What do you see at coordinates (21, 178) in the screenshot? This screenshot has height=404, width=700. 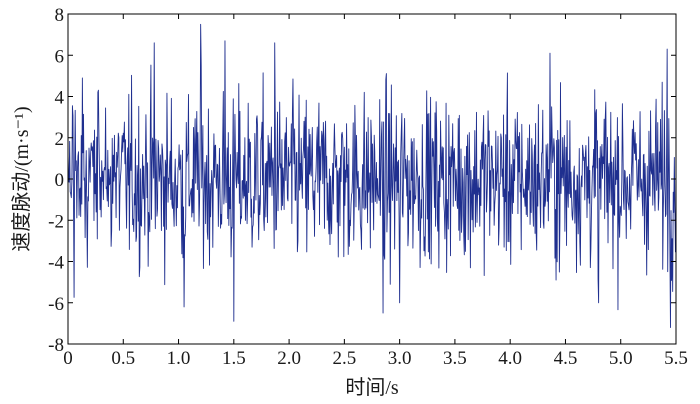 I see `y-axis-label: 速度脉动/(m·s⁻¹)` at bounding box center [21, 178].